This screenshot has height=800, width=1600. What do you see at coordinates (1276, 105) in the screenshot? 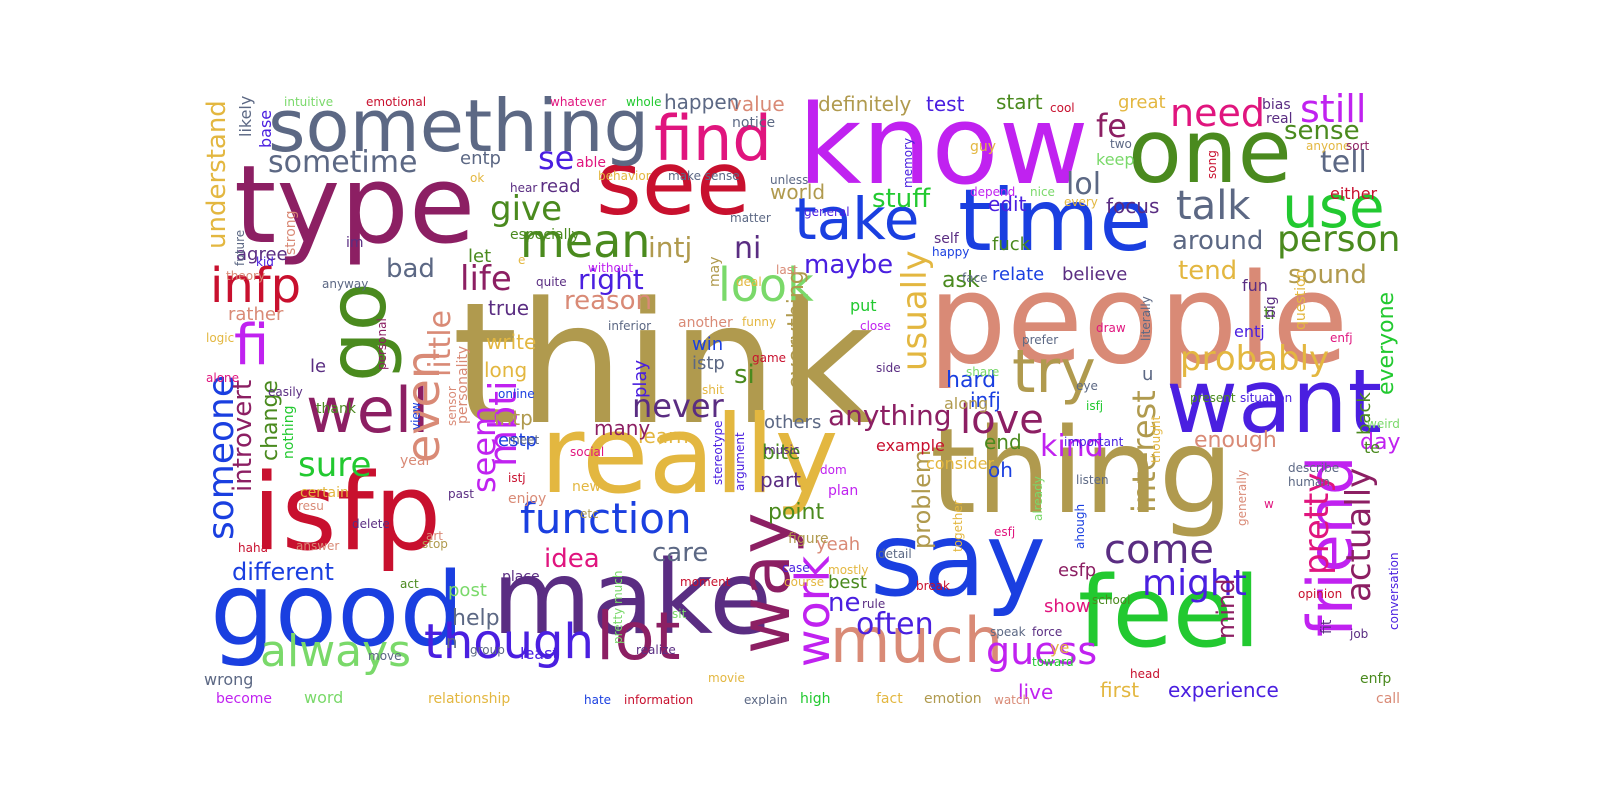
I see `word-bias: bias` at bounding box center [1276, 105].